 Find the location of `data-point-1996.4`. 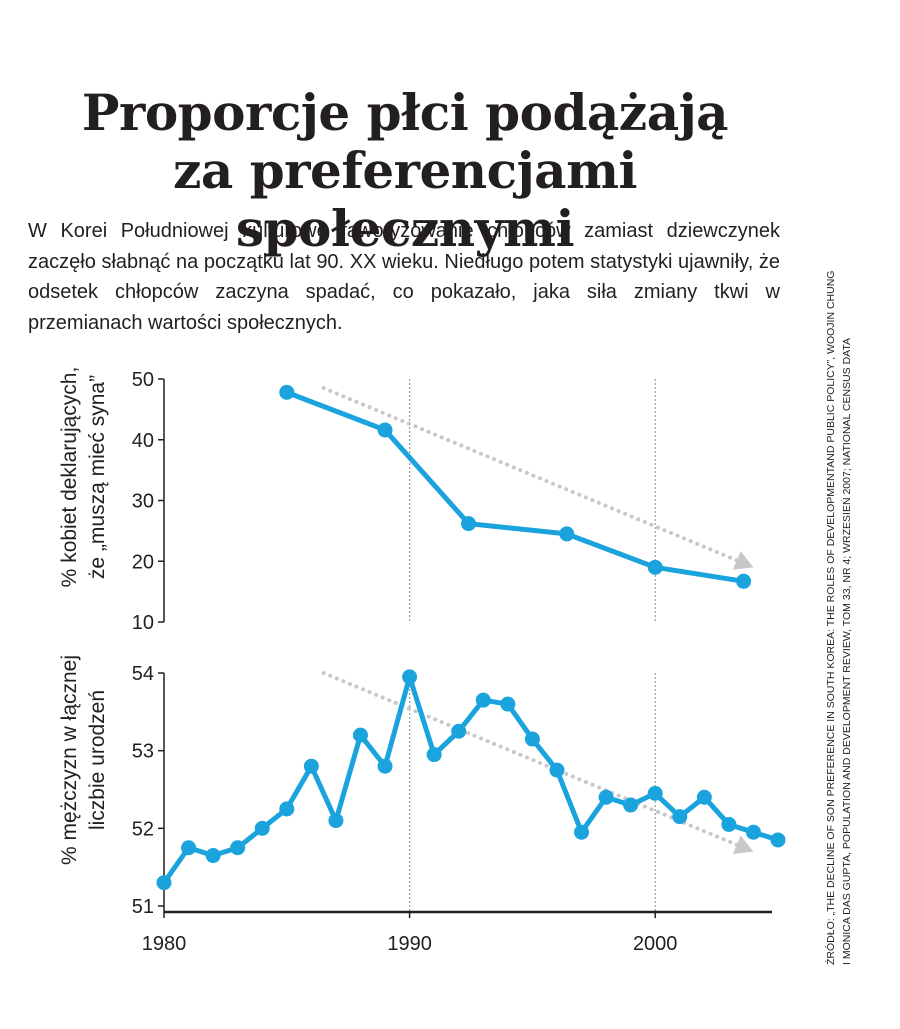

data-point-1996.4 is located at coordinates (567, 534).